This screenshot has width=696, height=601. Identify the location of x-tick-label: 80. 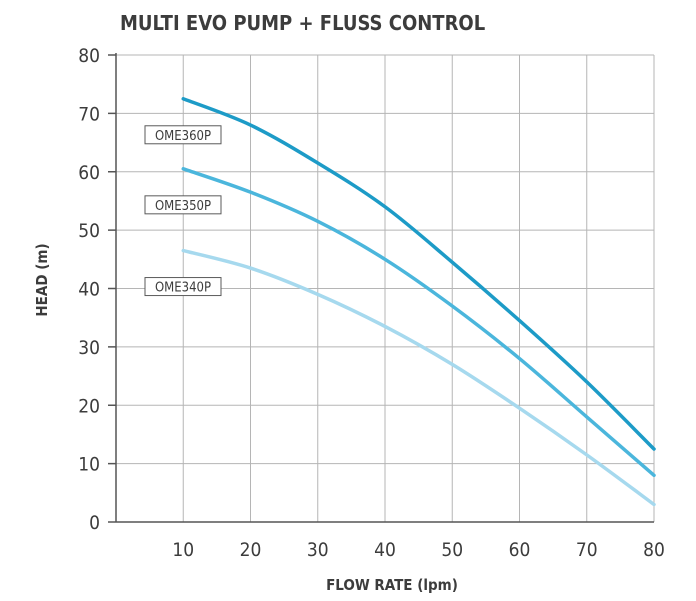
(654, 550).